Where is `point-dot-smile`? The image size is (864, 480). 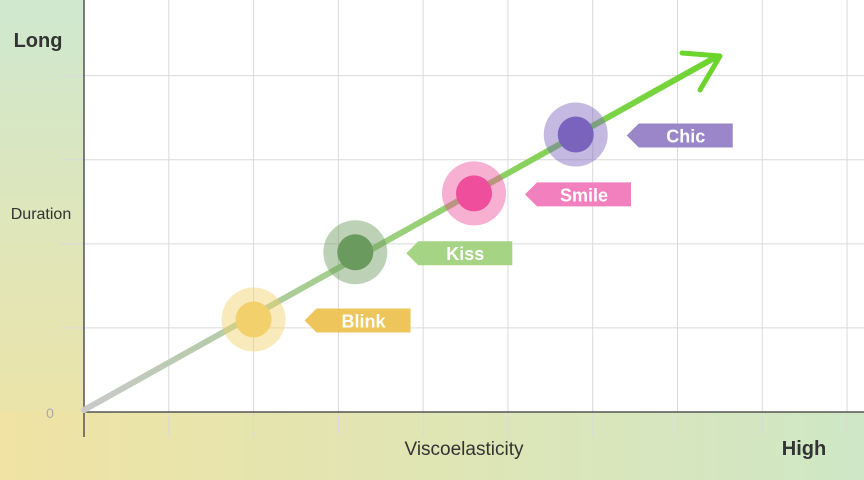
point-dot-smile is located at coordinates (474, 193).